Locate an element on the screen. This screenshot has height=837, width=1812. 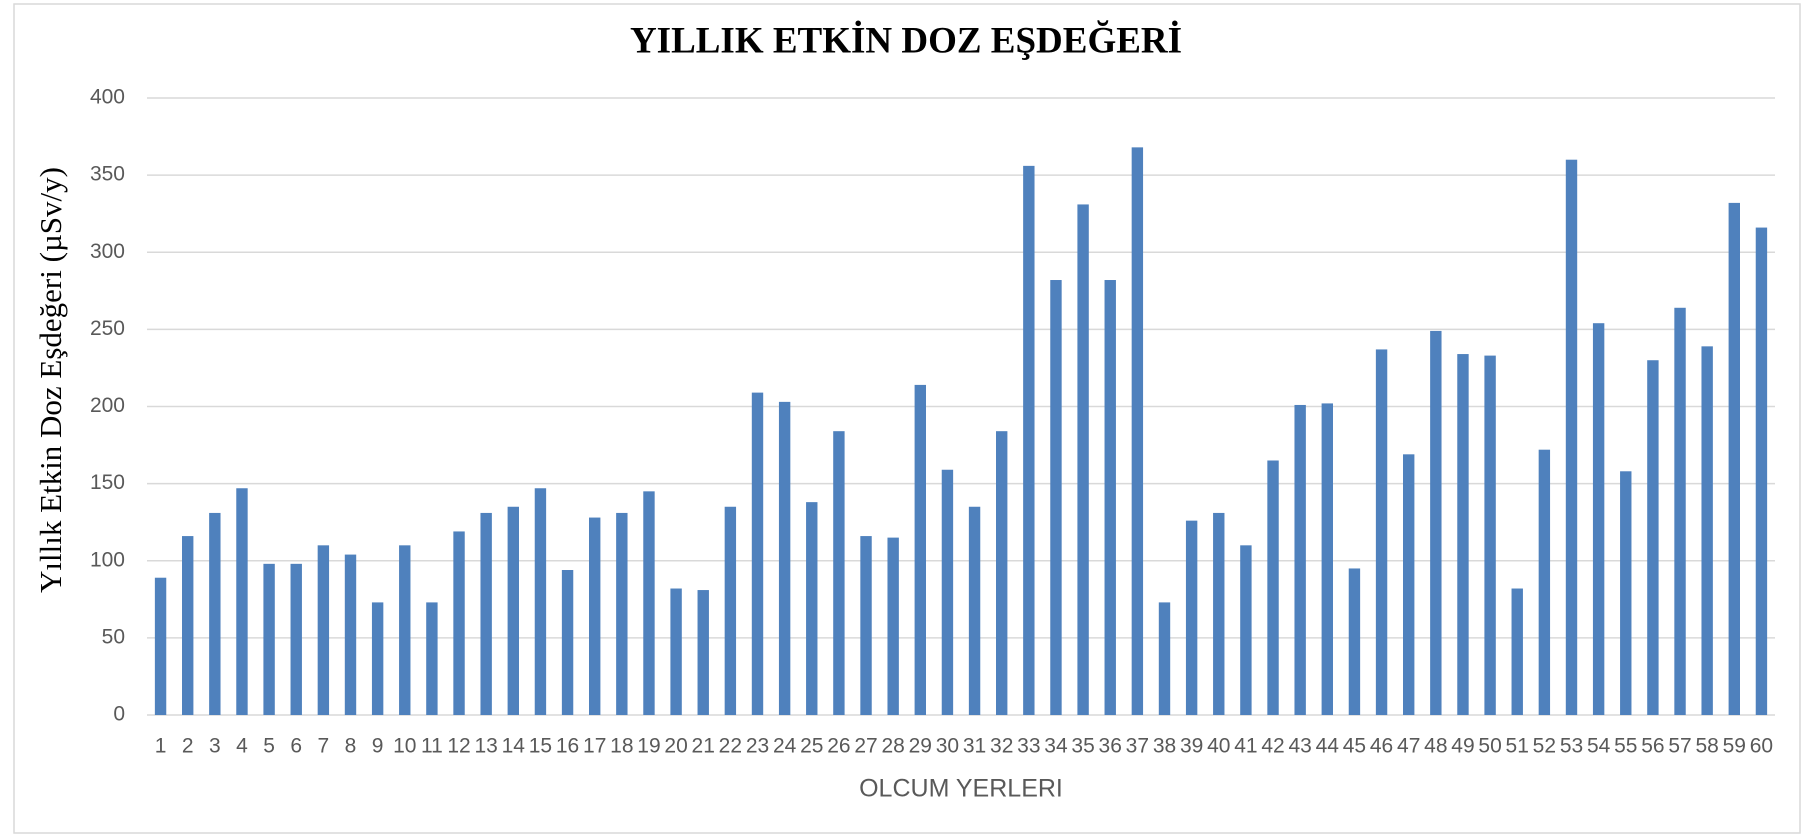
x-tick-label: 19 is located at coordinates (648, 746).